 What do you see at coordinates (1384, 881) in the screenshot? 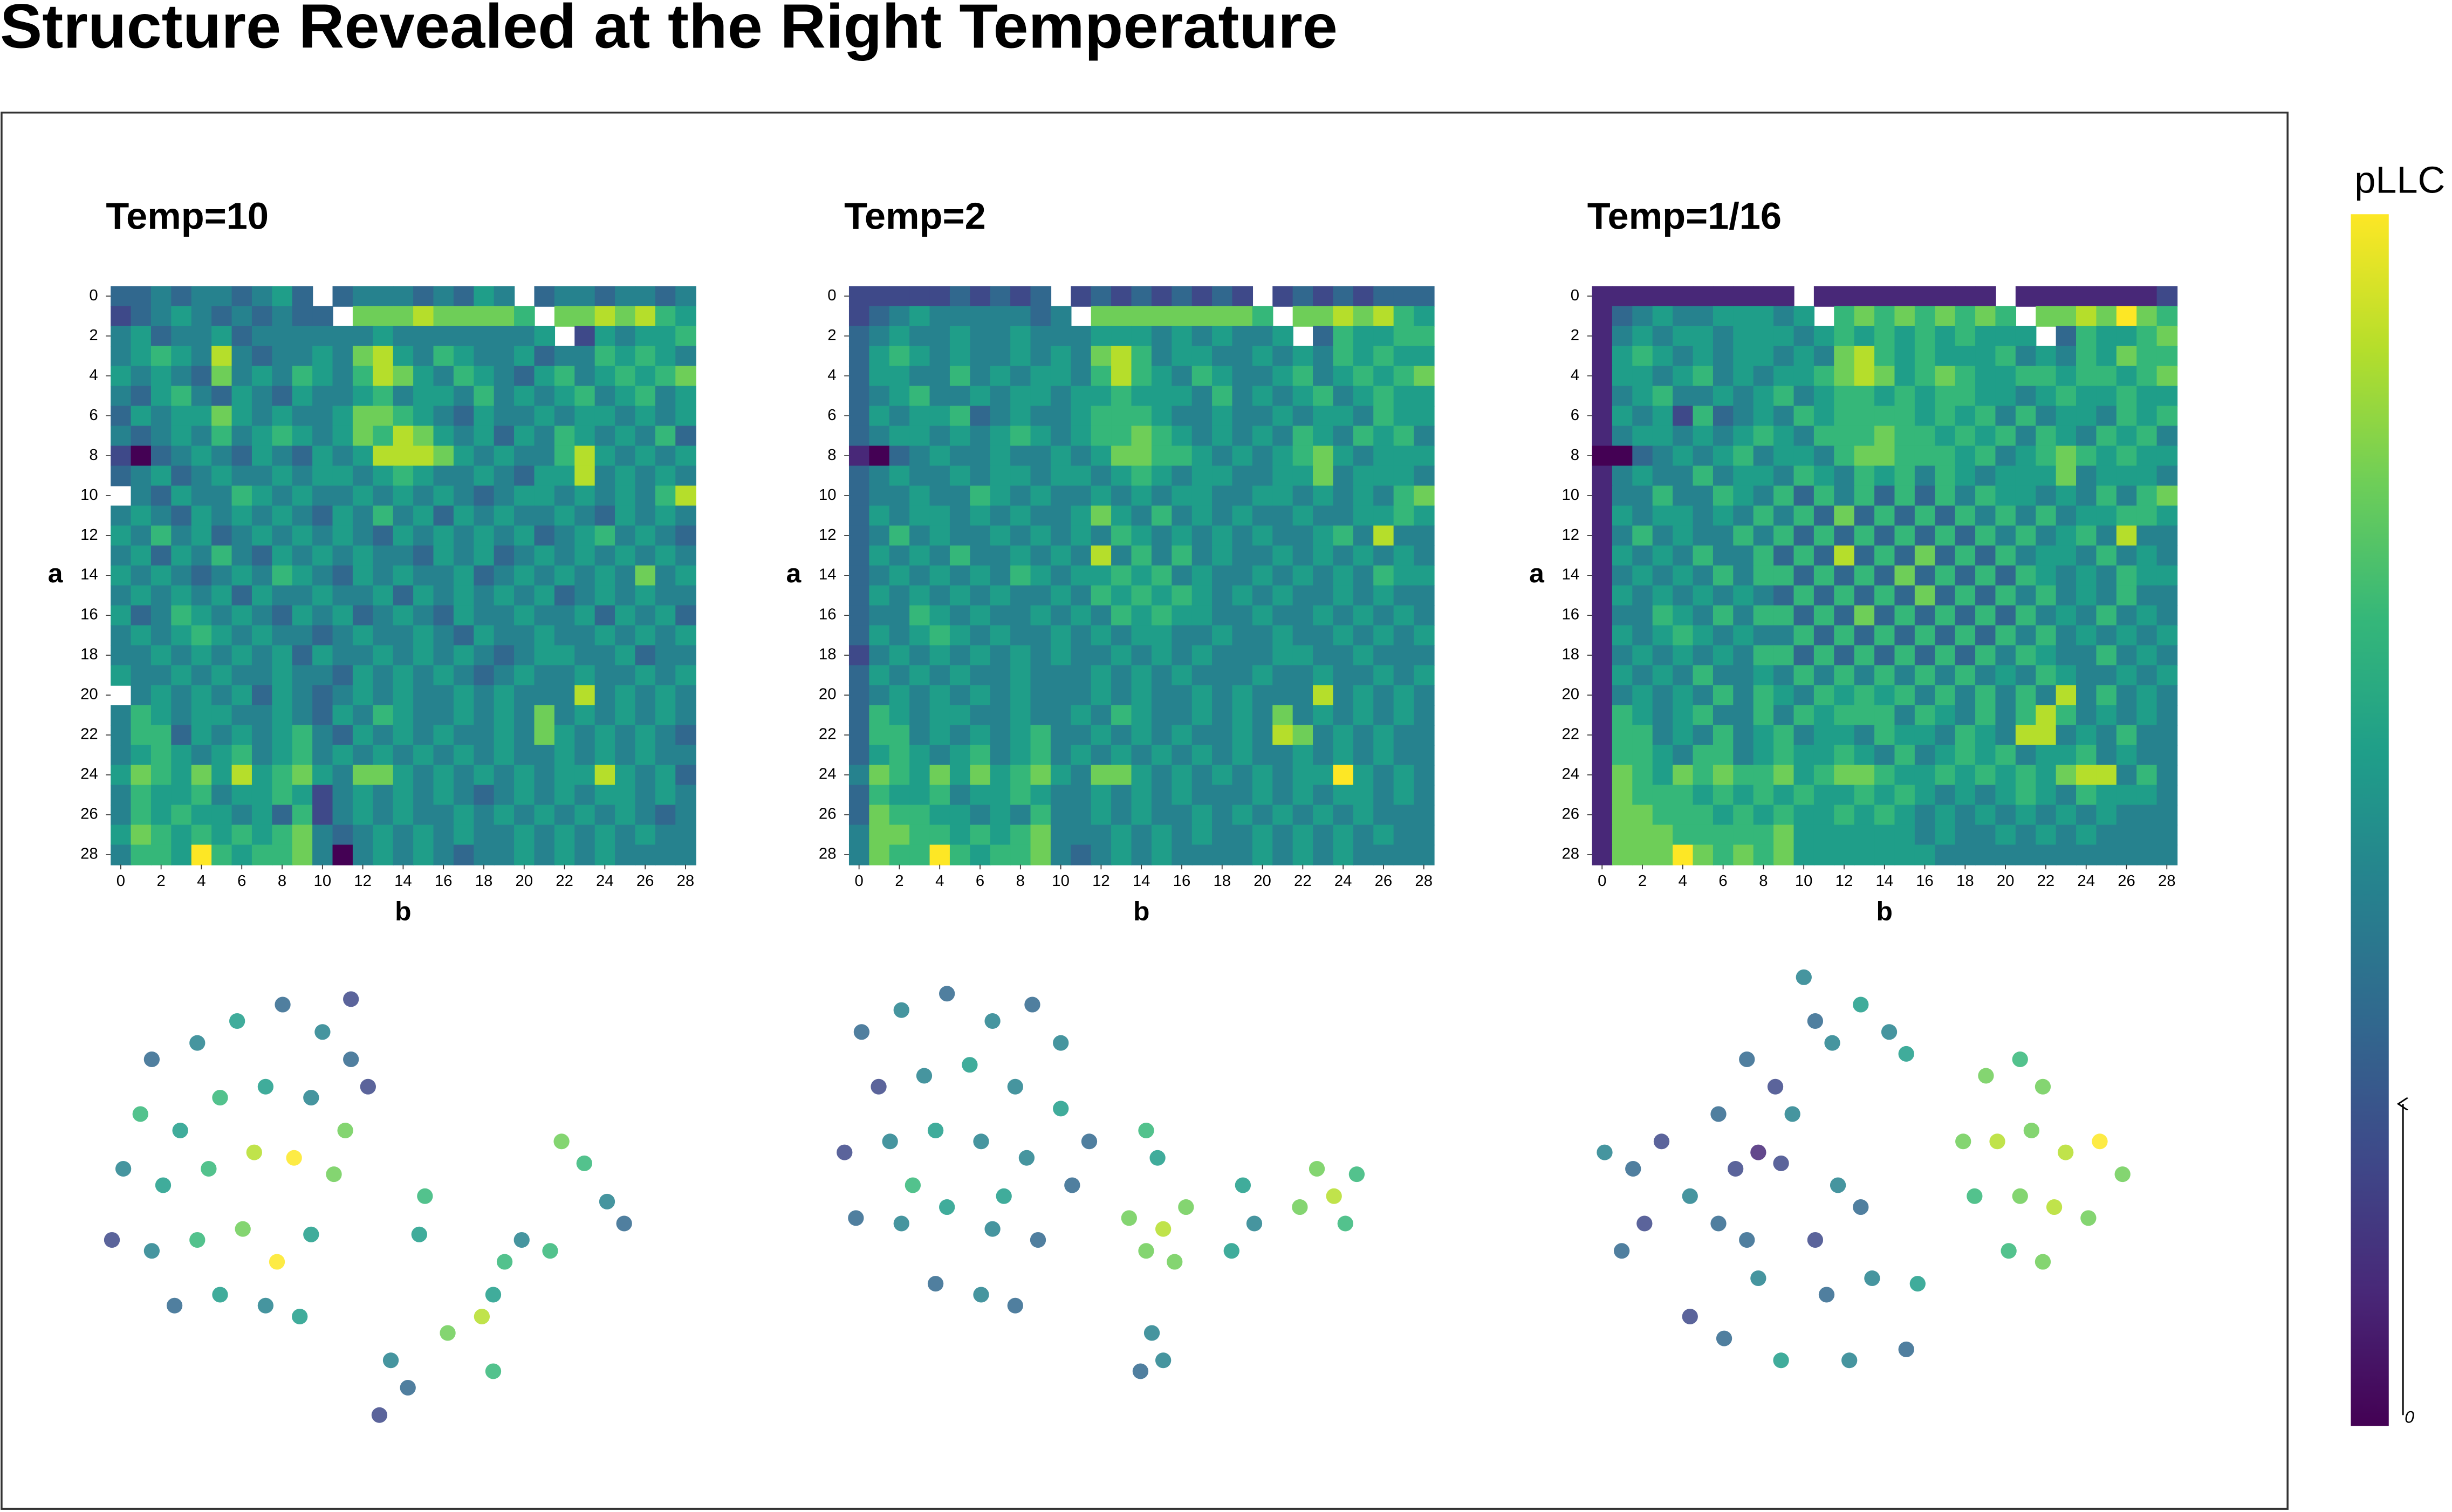
I see `x-tick-label: 26` at bounding box center [1384, 881].